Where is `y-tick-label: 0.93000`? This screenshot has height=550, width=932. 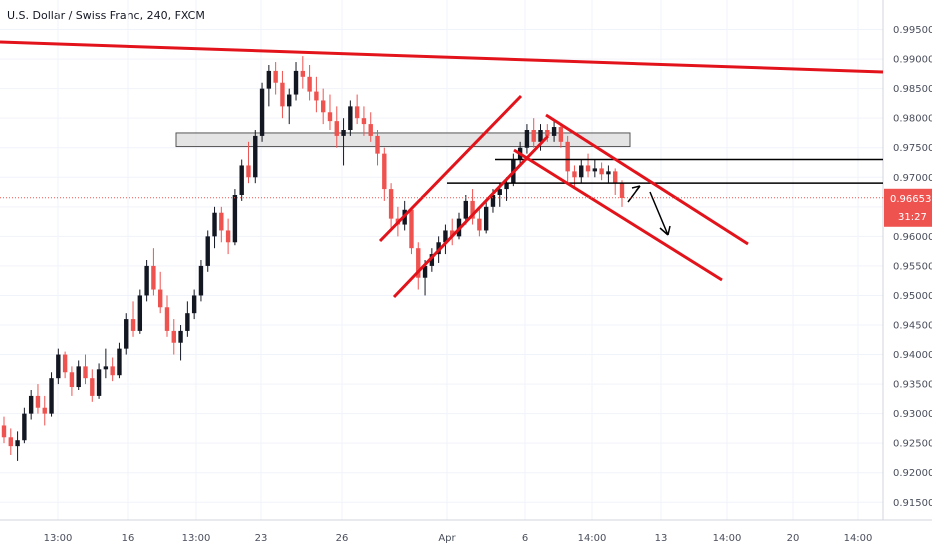 y-tick-label: 0.93000 is located at coordinates (912, 414).